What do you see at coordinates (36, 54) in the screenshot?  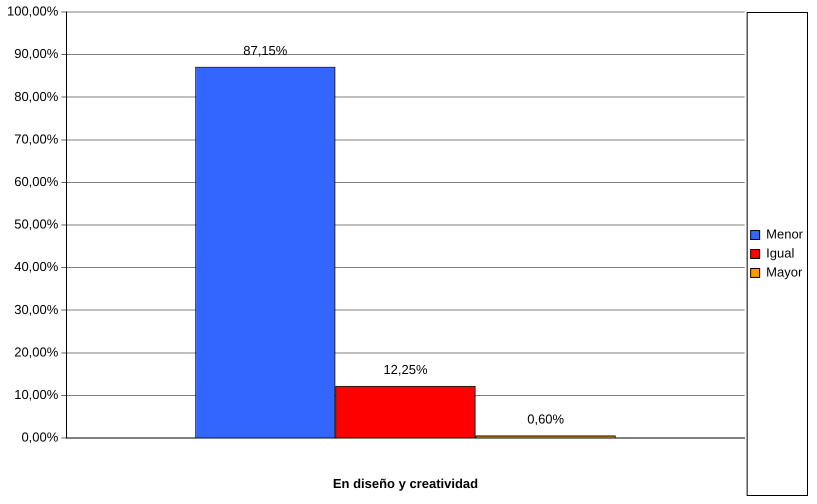 I see `y-tick-label: 90,00%` at bounding box center [36, 54].